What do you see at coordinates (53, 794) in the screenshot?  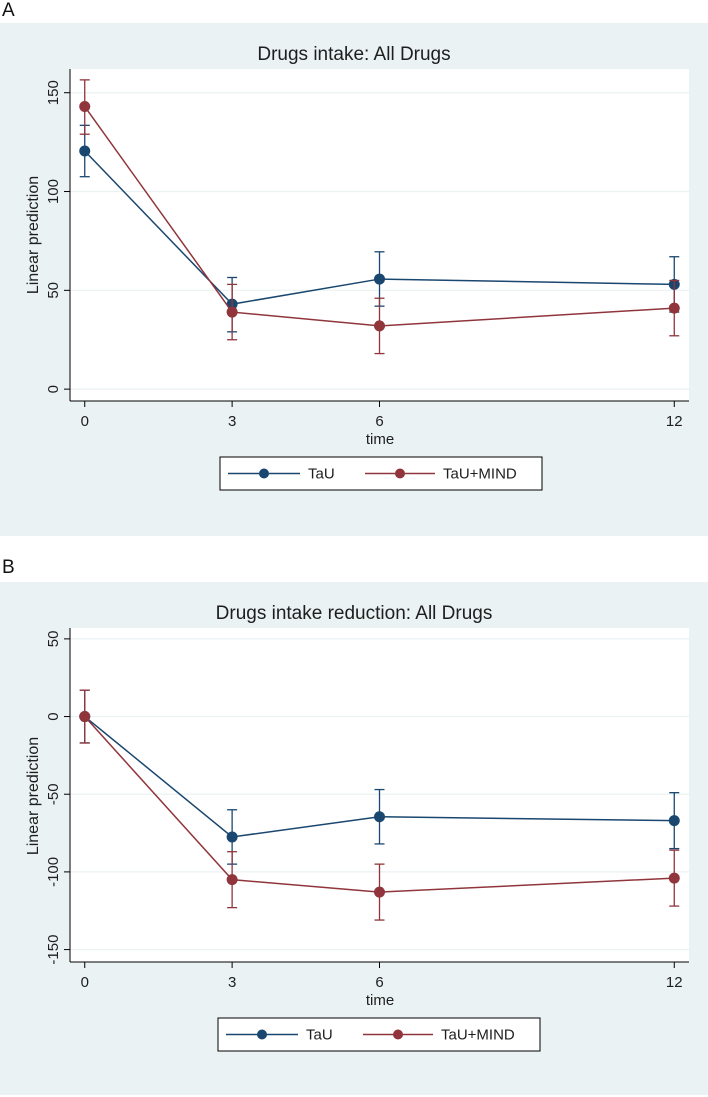 I see `y-tick-label--50: -50` at bounding box center [53, 794].